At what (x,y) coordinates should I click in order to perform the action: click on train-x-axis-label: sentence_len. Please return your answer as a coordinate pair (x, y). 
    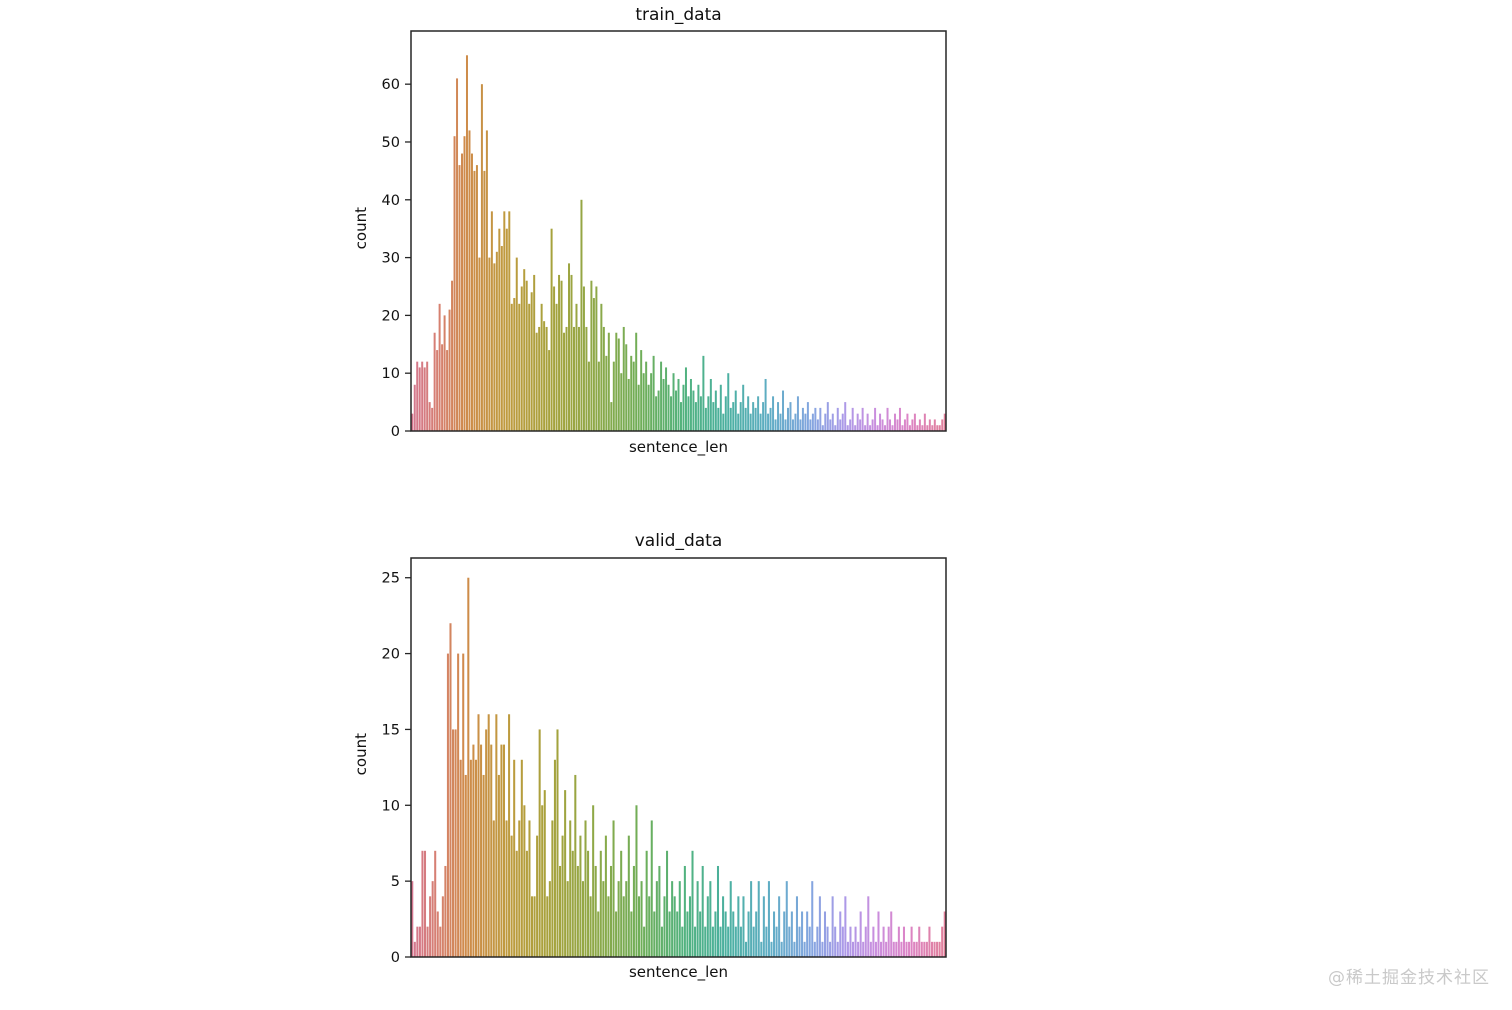
    Looking at the image, I should click on (678, 447).